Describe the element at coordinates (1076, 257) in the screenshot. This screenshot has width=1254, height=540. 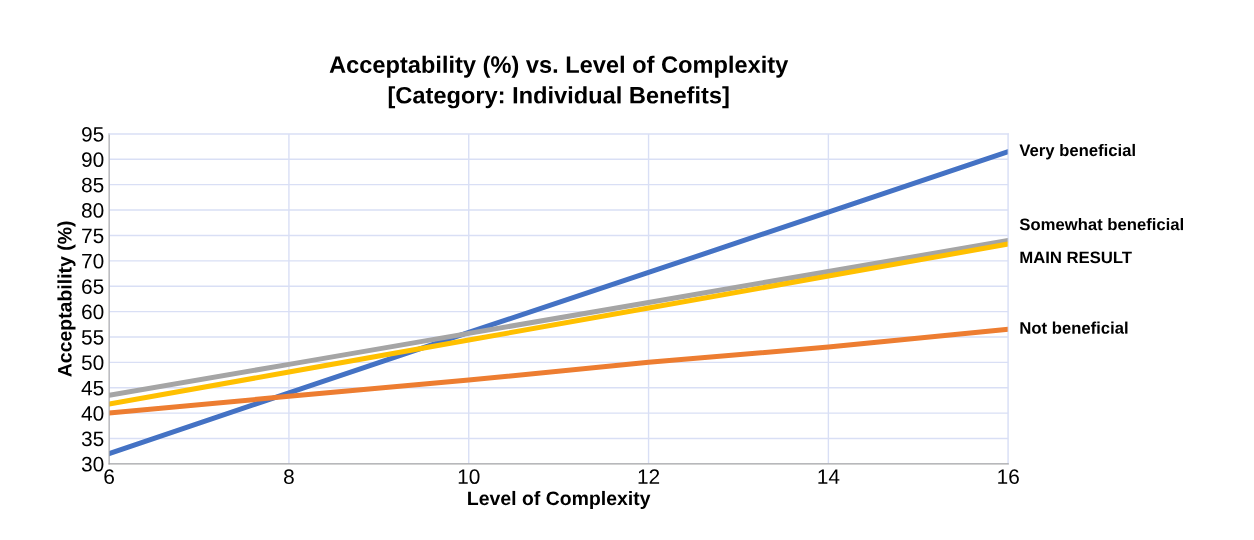
I see `series-label: MAIN RESULT` at that location.